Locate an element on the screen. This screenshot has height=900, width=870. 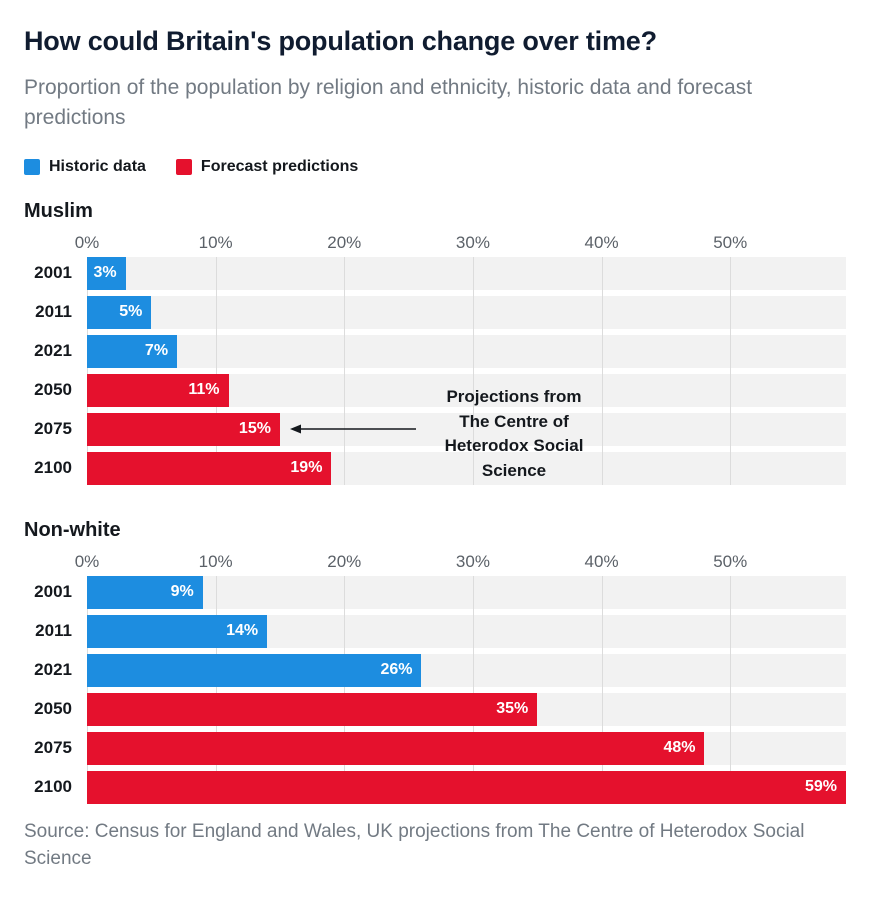
bar-row-2050: 2050 11% is located at coordinates (440, 390).